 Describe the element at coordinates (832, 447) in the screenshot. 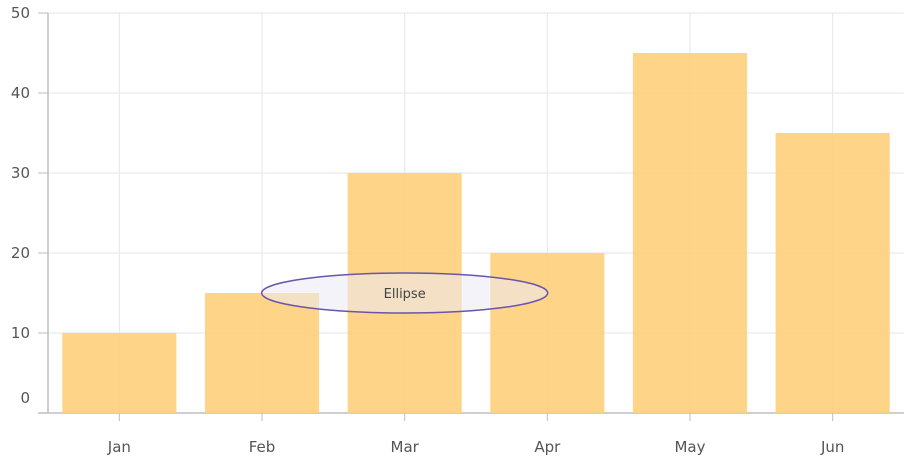

I see `x-tick-label: Jun` at that location.